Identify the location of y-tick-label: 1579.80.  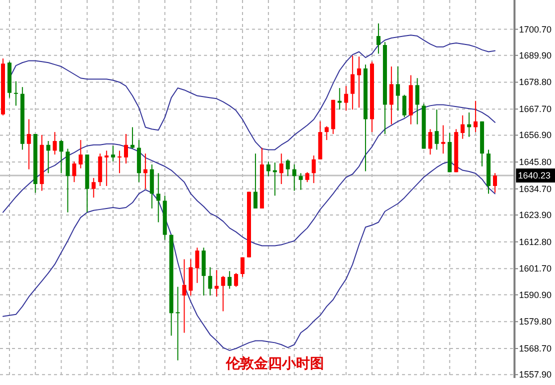
(535, 321).